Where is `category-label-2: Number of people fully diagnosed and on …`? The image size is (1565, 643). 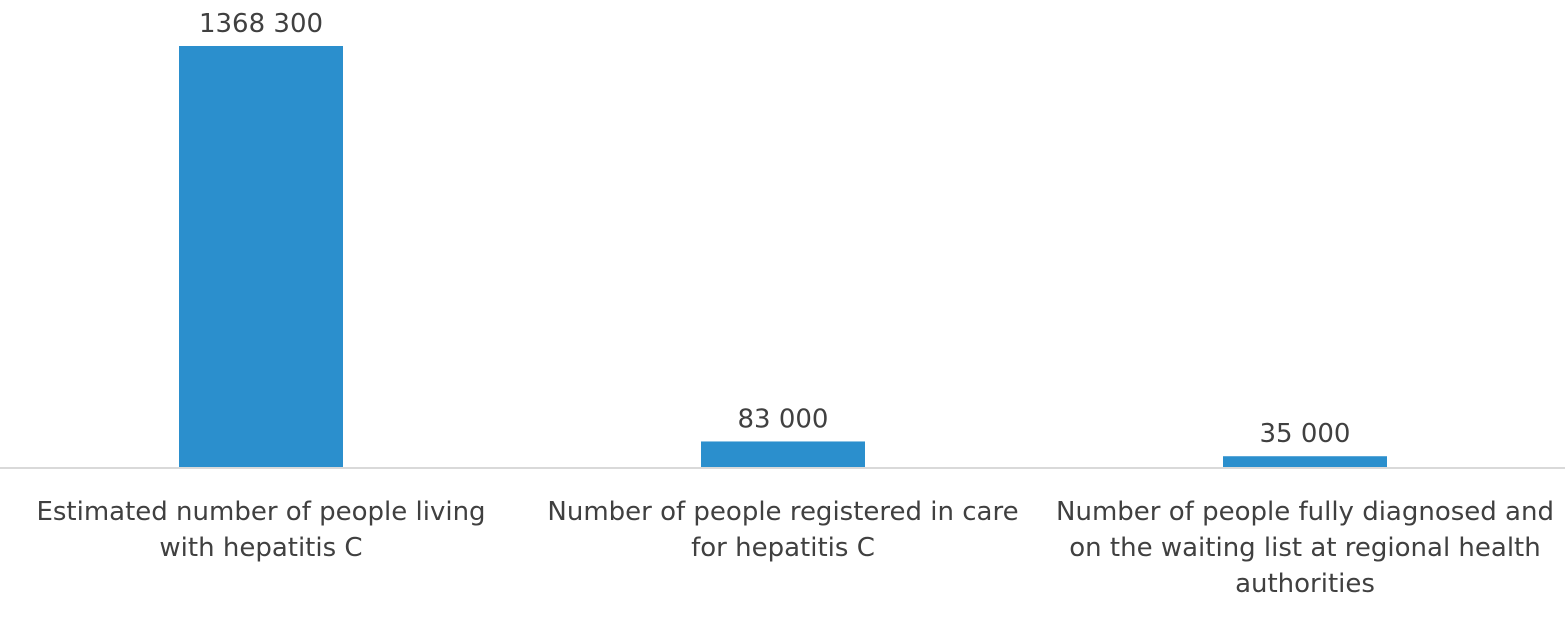
category-label-2: Number of people fully diagnosed and on … is located at coordinates (1305, 548).